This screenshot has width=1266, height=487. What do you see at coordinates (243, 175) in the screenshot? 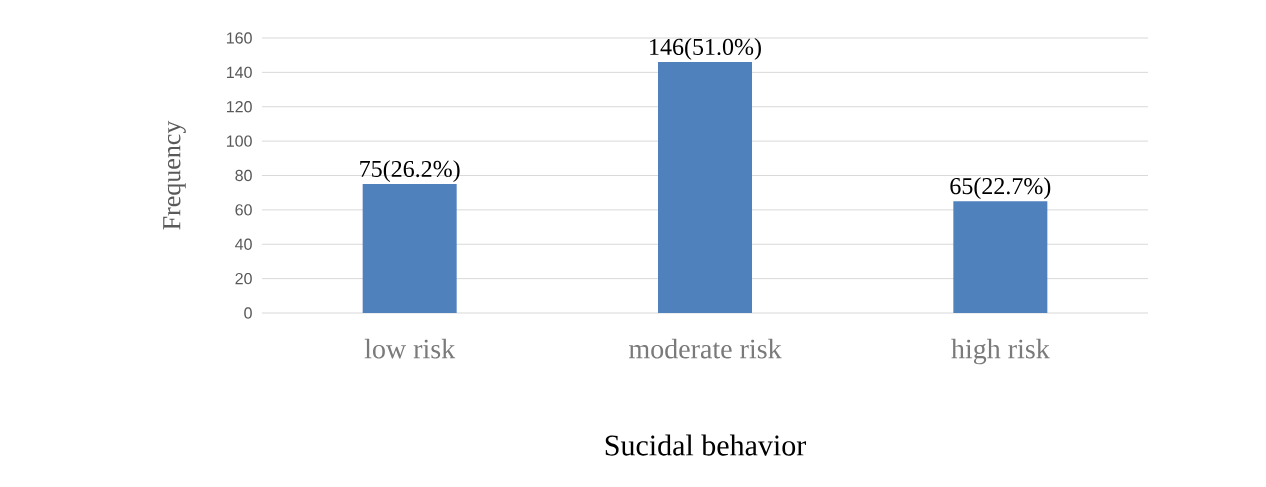
I see `y-tick-label: 80` at bounding box center [243, 175].